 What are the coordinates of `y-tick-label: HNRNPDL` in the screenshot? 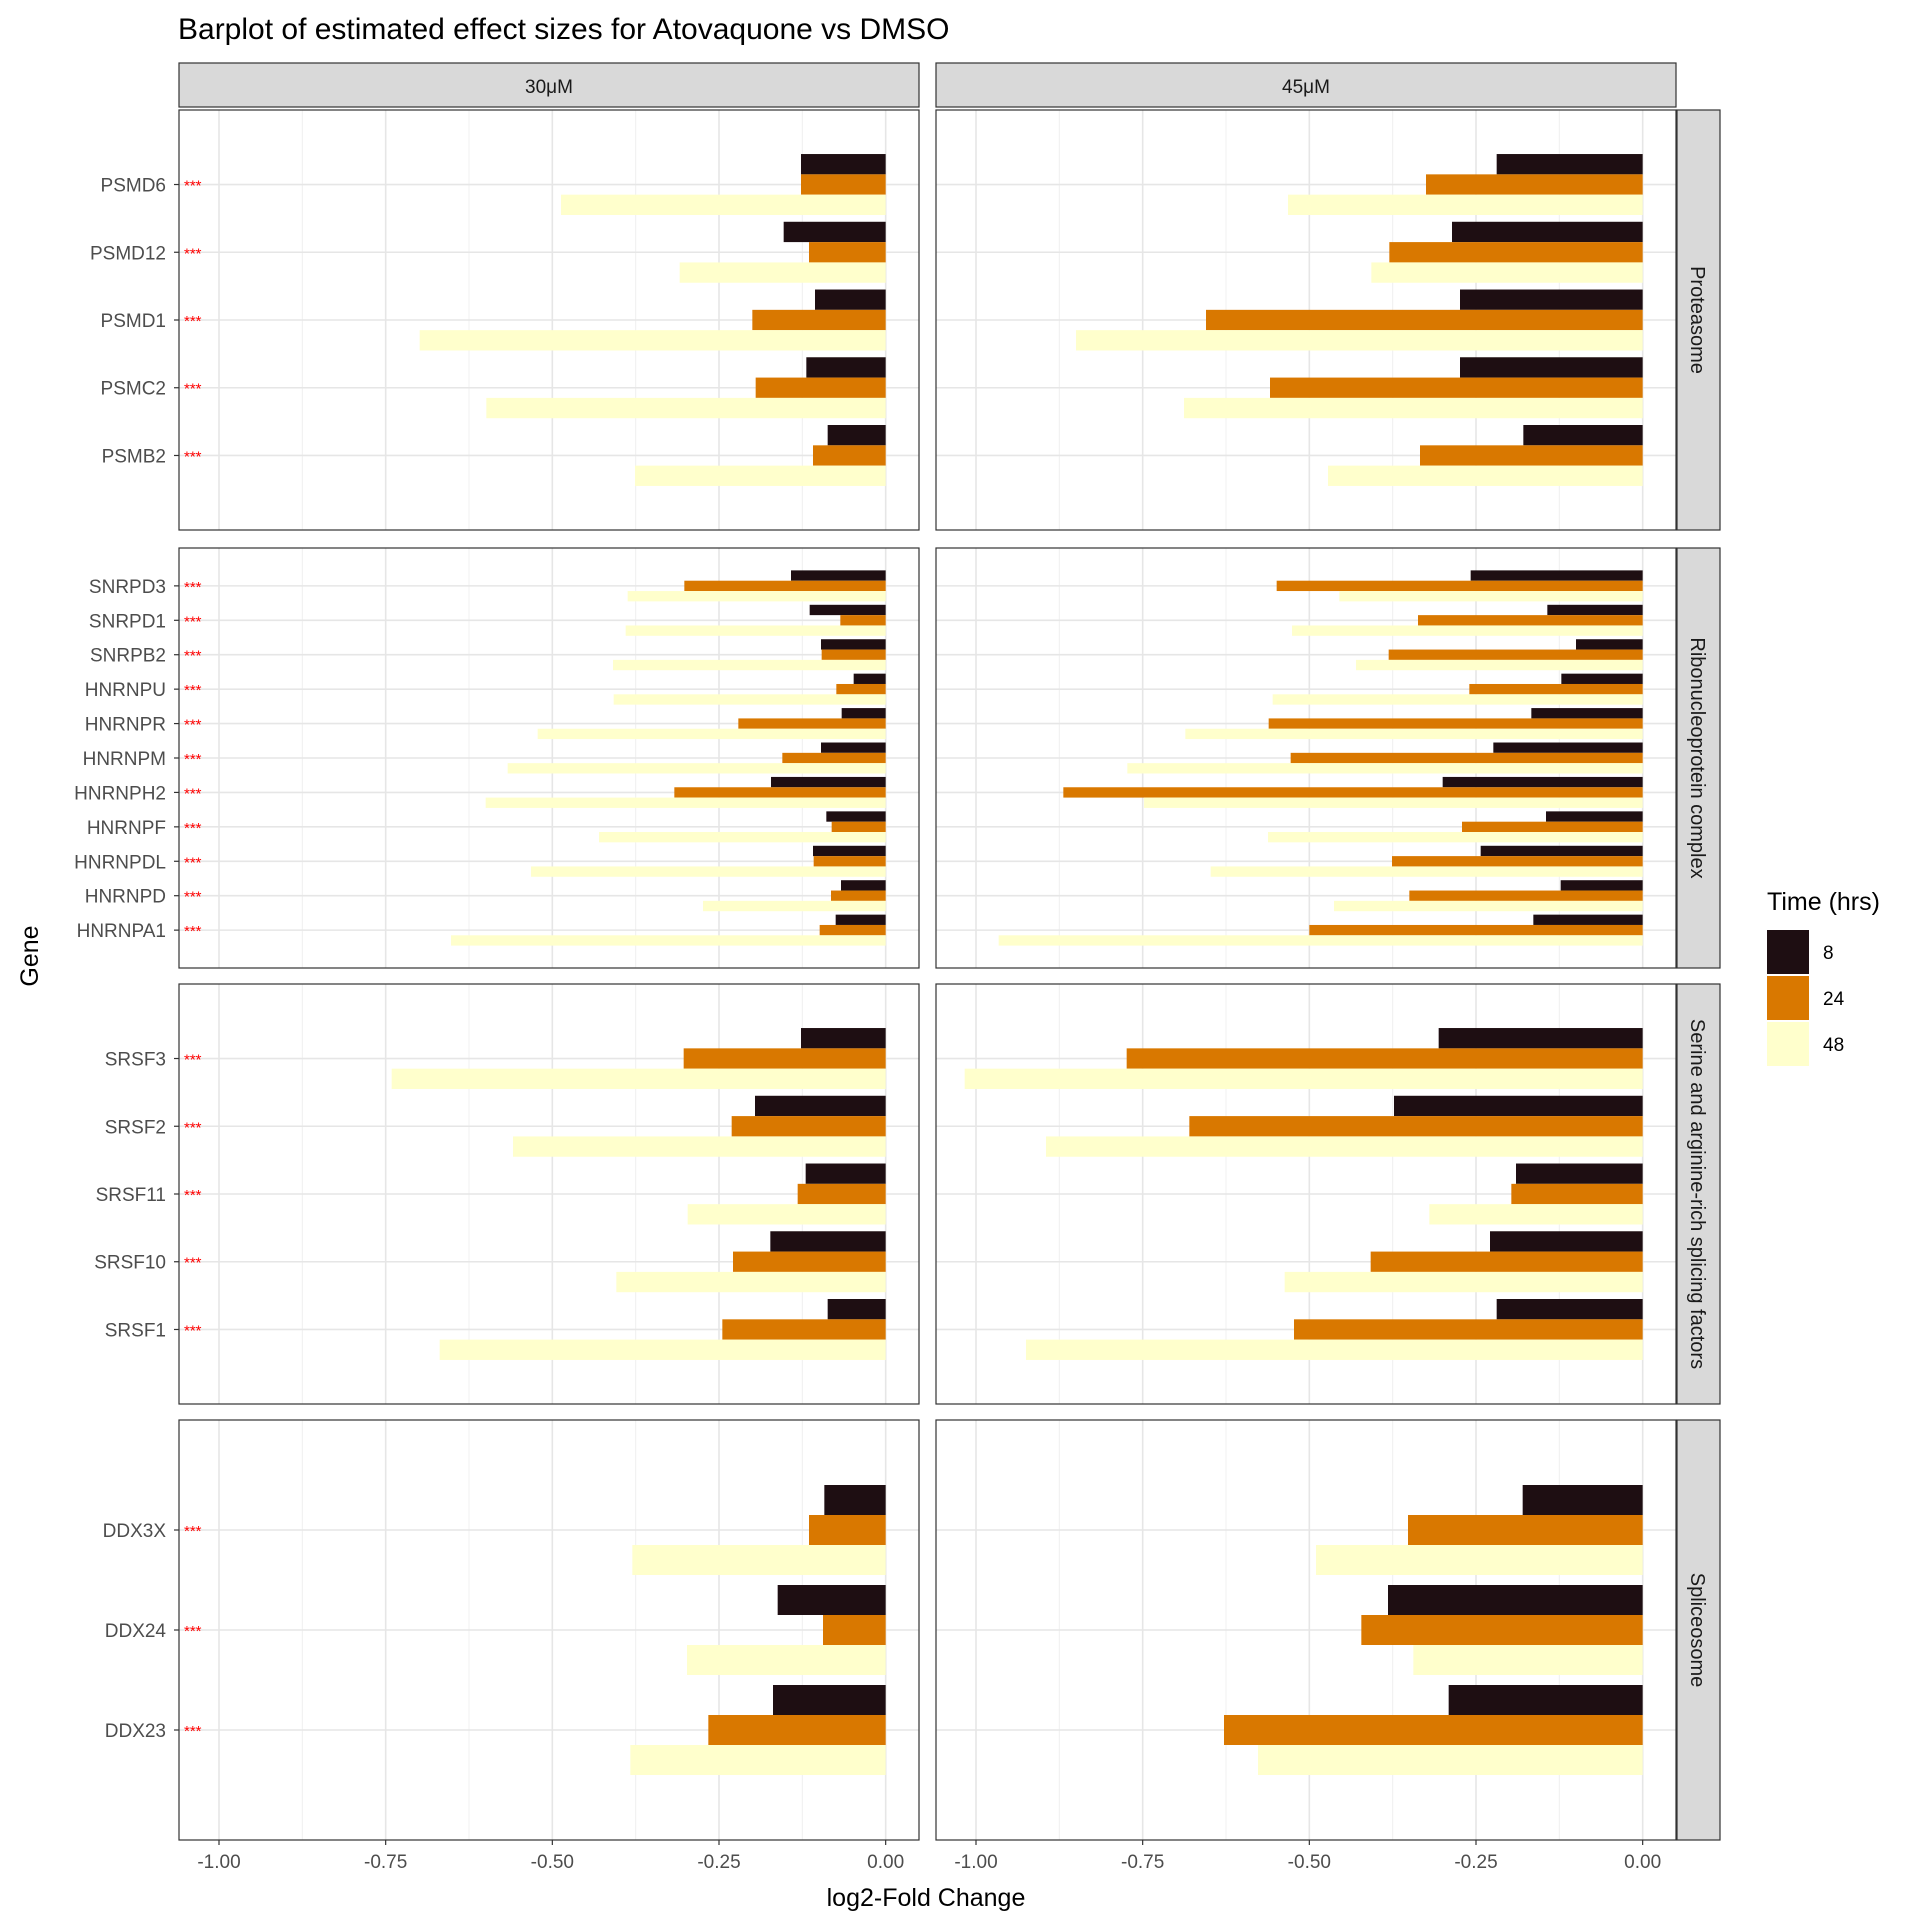 It's located at (120, 862).